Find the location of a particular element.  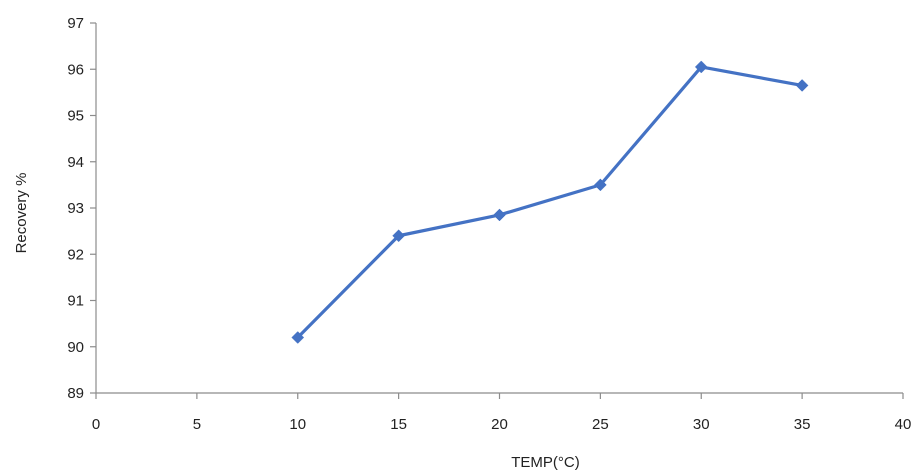

y-tick-label: 94 is located at coordinates (75, 162).